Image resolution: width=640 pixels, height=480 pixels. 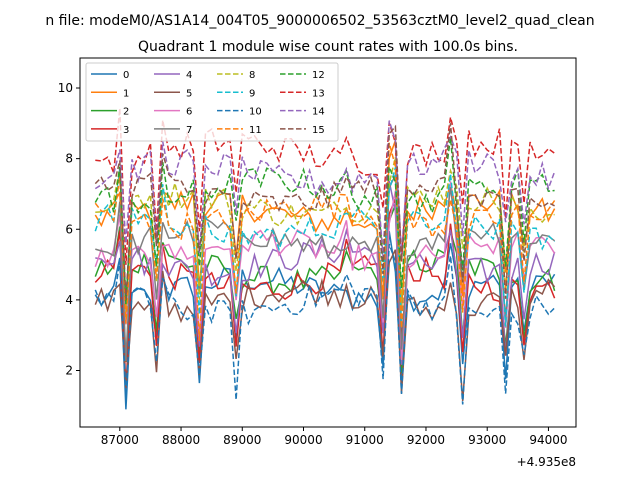 I want to click on legend-label-13: 13, so click(x=318, y=93).